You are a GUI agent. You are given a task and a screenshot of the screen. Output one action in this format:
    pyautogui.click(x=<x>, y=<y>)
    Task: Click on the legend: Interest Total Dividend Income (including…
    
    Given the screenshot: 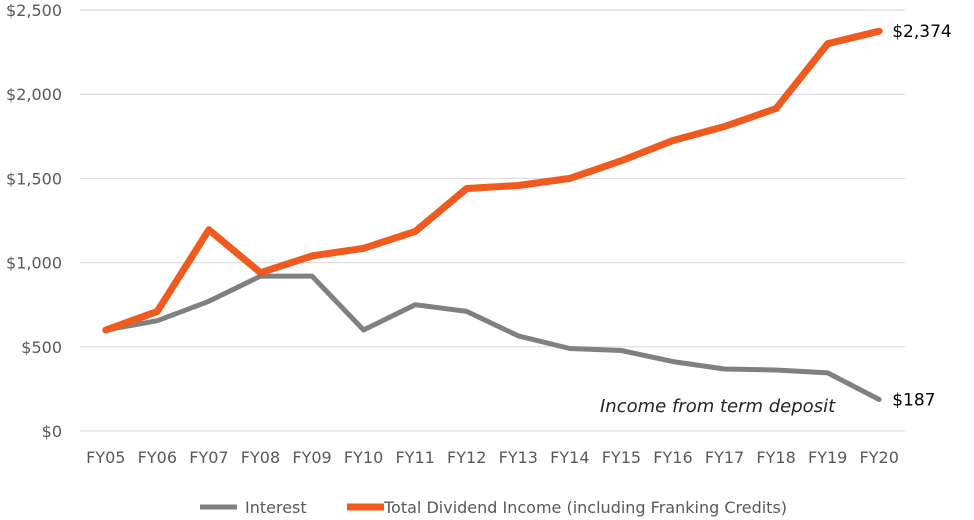 What is the action you would take?
    pyautogui.click(x=493, y=507)
    